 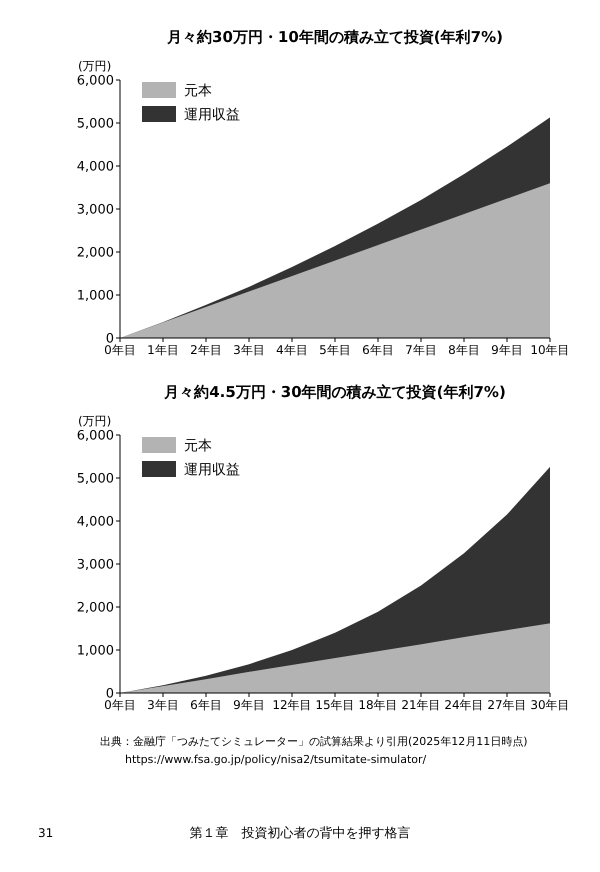 I want to click on chart-title: 月々約30万円・10年間の積み立て投資(年利7%), so click(x=334, y=37).